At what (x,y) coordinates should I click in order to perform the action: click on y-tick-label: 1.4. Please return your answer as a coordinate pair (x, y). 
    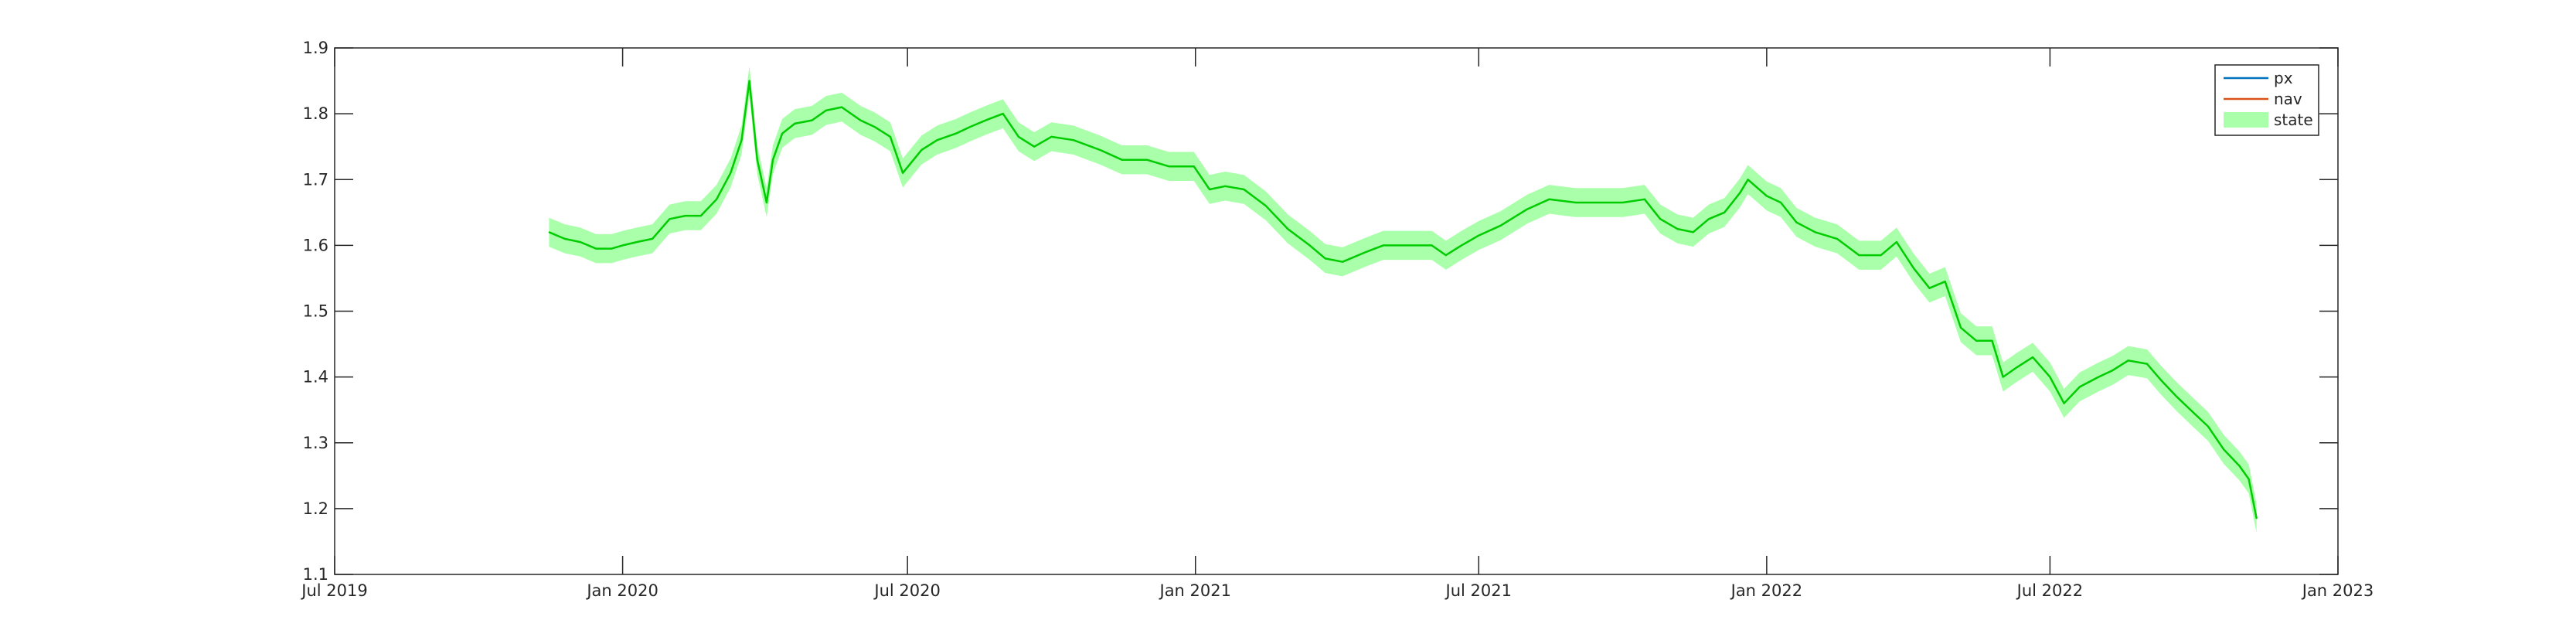
    Looking at the image, I should click on (315, 377).